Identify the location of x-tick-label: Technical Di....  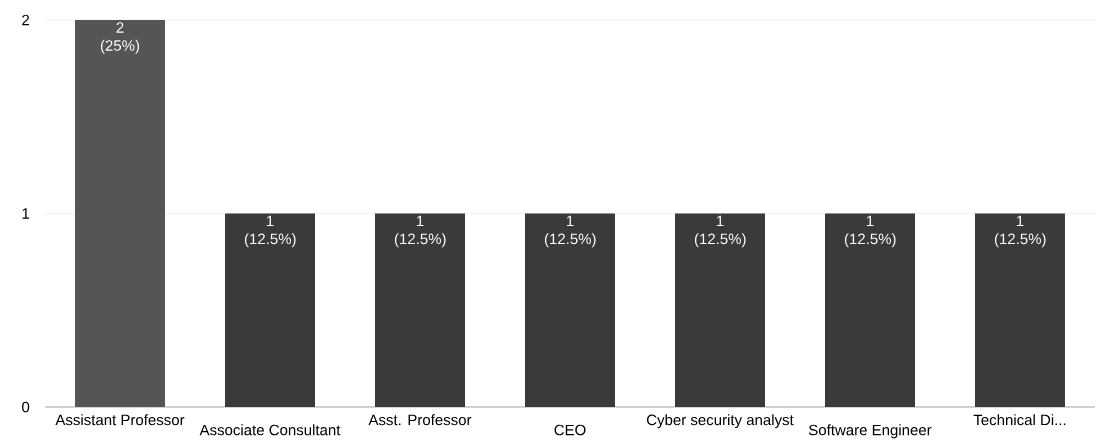
(1019, 420).